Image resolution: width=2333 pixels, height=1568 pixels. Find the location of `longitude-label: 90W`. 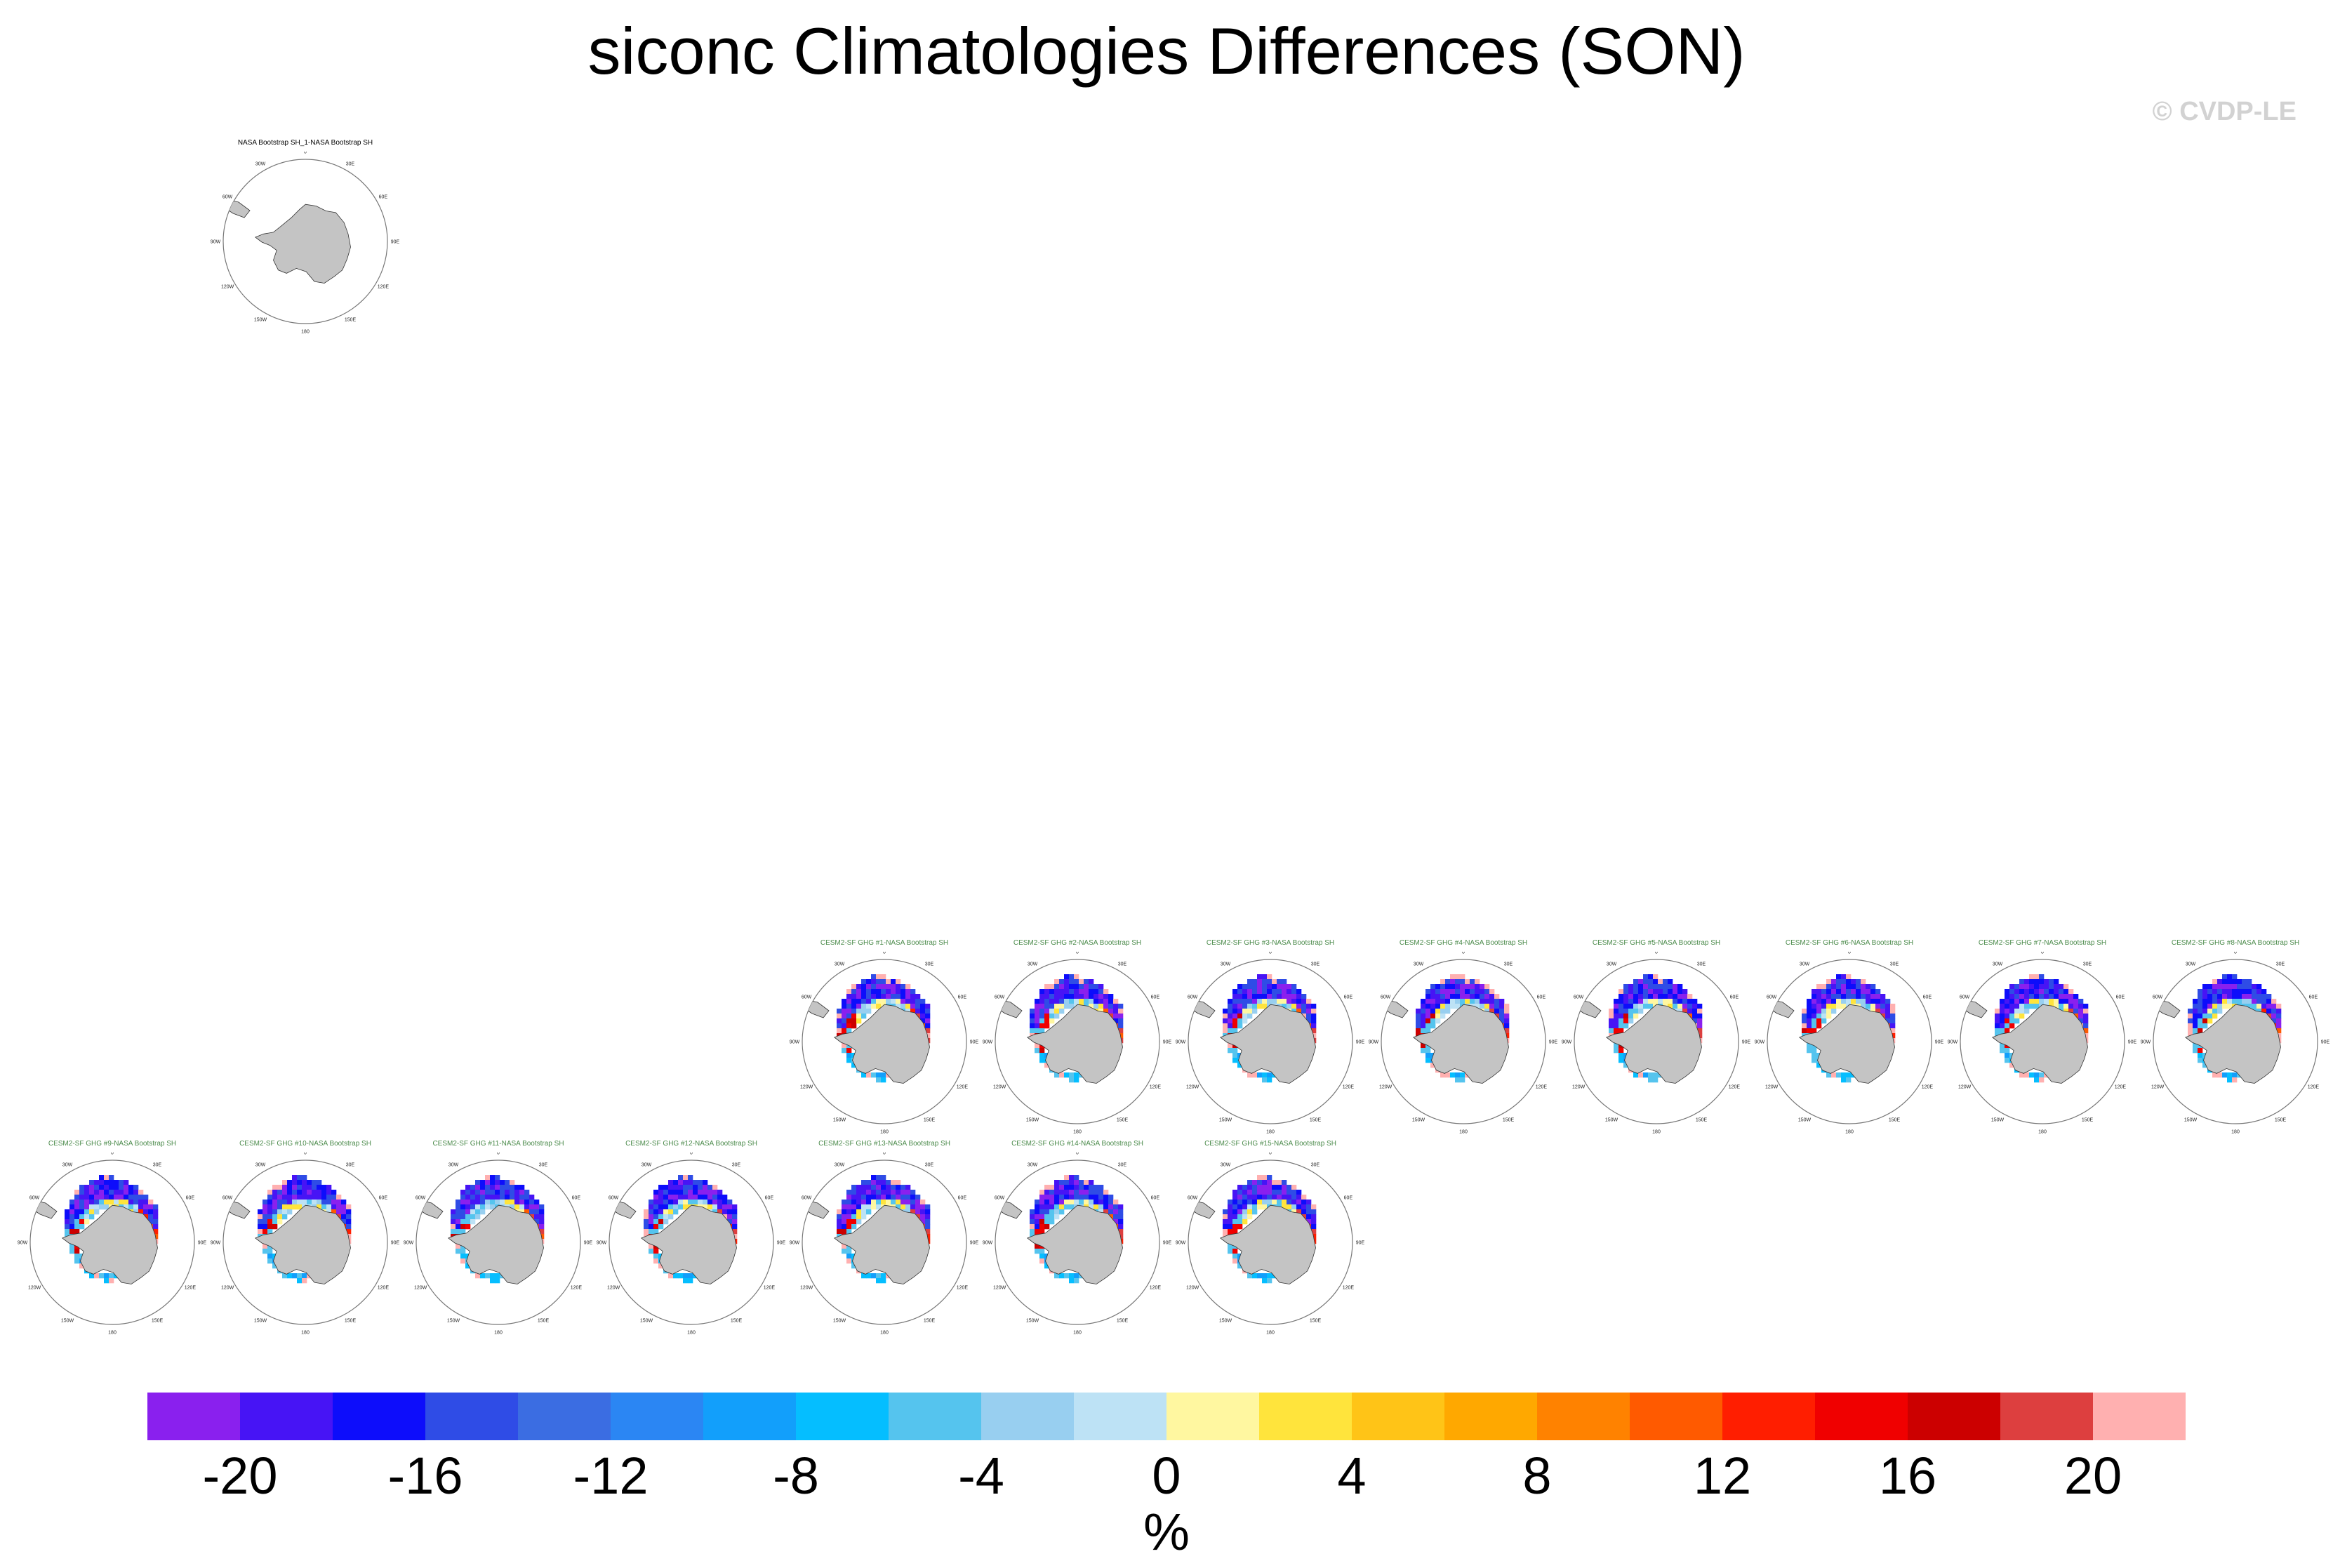

longitude-label: 90W is located at coordinates (1760, 1042).